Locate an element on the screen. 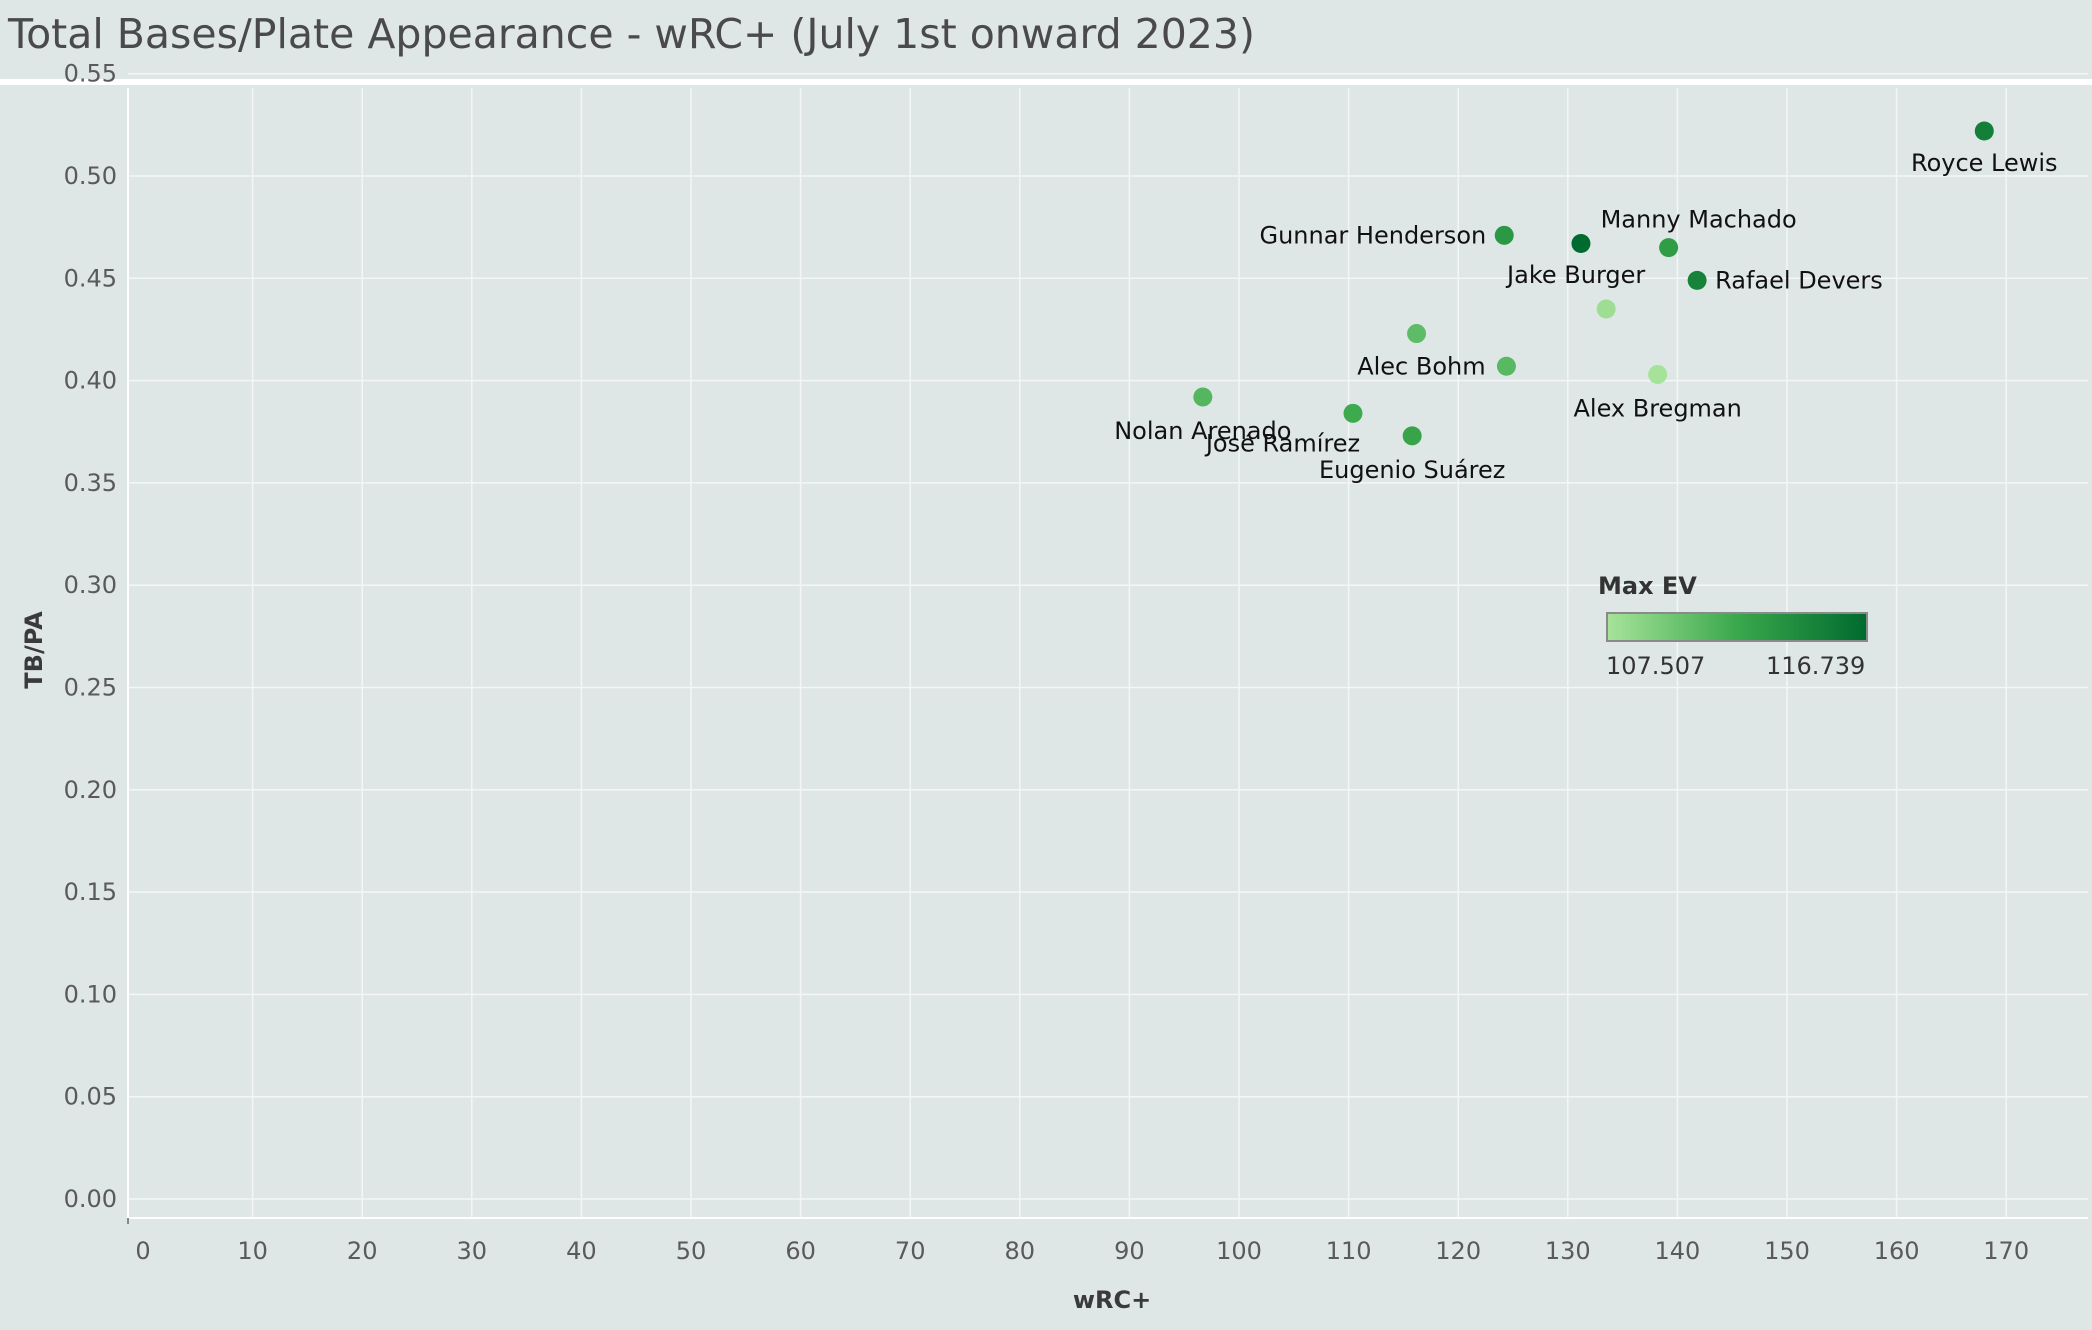  point-label: Royce Lewis is located at coordinates (1984, 163).